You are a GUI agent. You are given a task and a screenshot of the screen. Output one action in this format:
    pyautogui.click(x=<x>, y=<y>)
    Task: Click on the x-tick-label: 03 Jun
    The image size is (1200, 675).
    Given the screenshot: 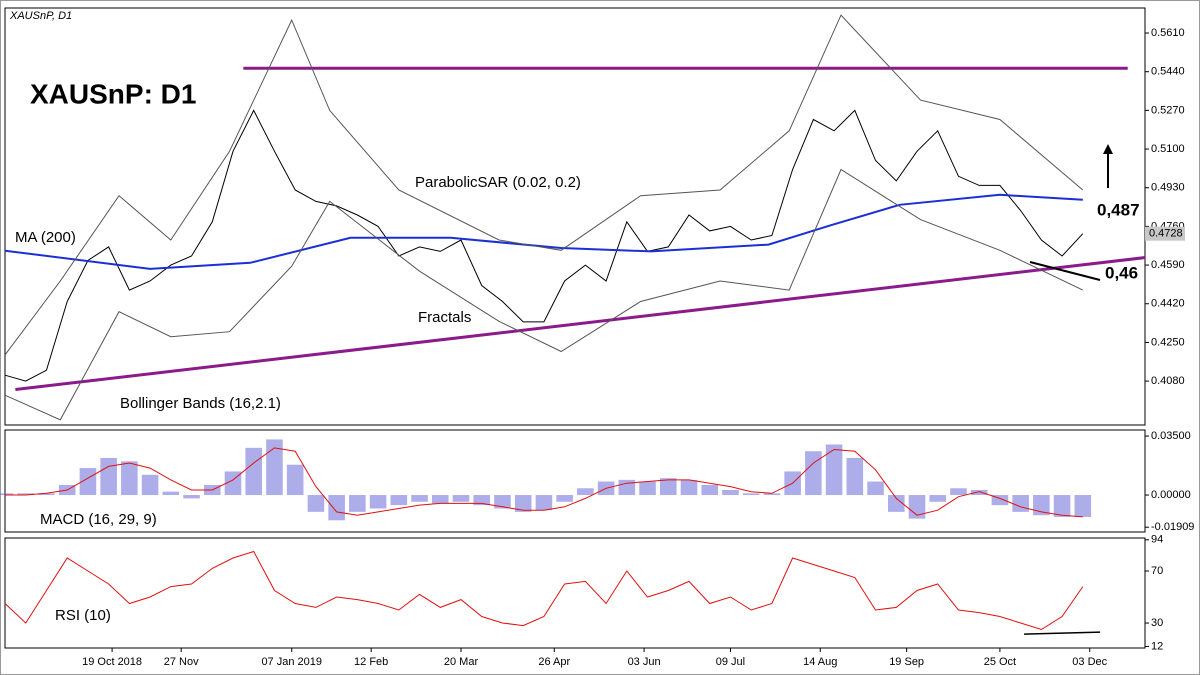 What is the action you would take?
    pyautogui.click(x=644, y=662)
    